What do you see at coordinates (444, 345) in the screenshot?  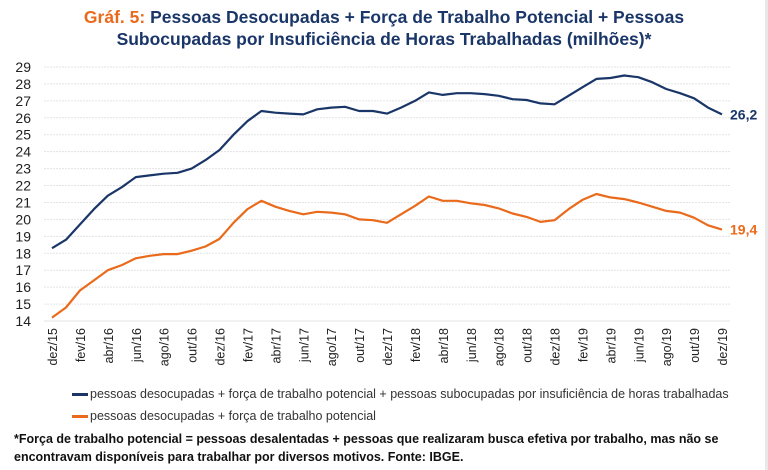 I see `x-tick-label: abr/18` at bounding box center [444, 345].